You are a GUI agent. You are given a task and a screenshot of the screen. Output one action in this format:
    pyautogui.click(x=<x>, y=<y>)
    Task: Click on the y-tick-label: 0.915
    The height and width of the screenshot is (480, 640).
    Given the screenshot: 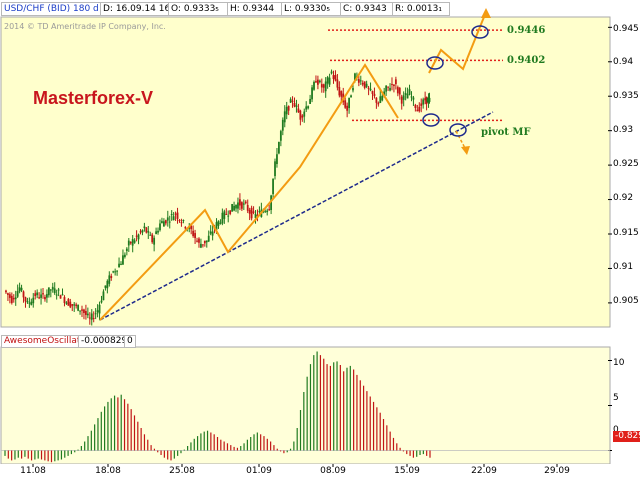 What is the action you would take?
    pyautogui.click(x=626, y=233)
    